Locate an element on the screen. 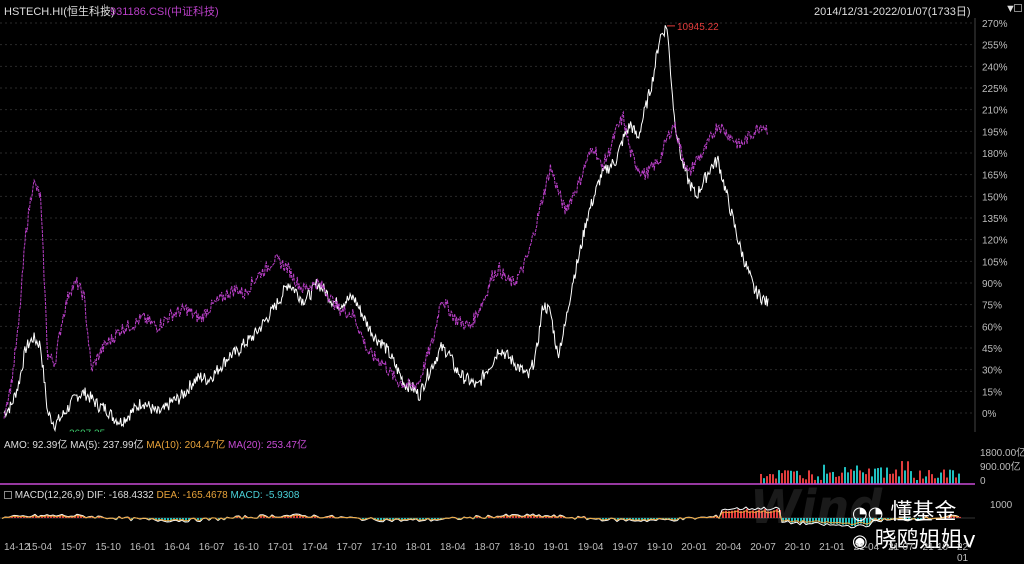  x-tick-label: 21-01 is located at coordinates (832, 547).